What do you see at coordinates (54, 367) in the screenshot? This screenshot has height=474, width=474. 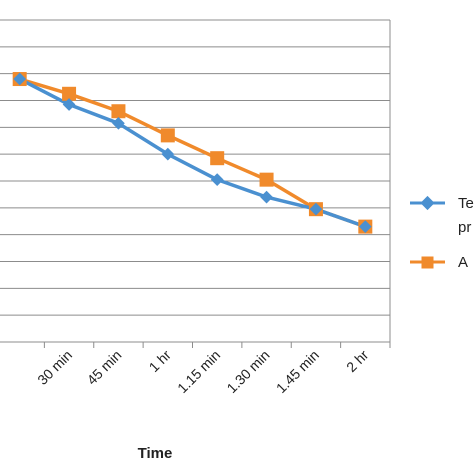 I see `x-tick-label: 30 min` at bounding box center [54, 367].